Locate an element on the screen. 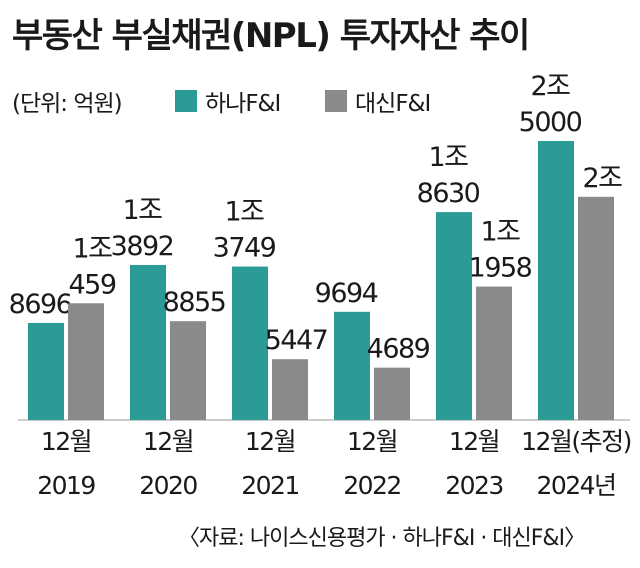  data-label: 9694 is located at coordinates (346, 293).